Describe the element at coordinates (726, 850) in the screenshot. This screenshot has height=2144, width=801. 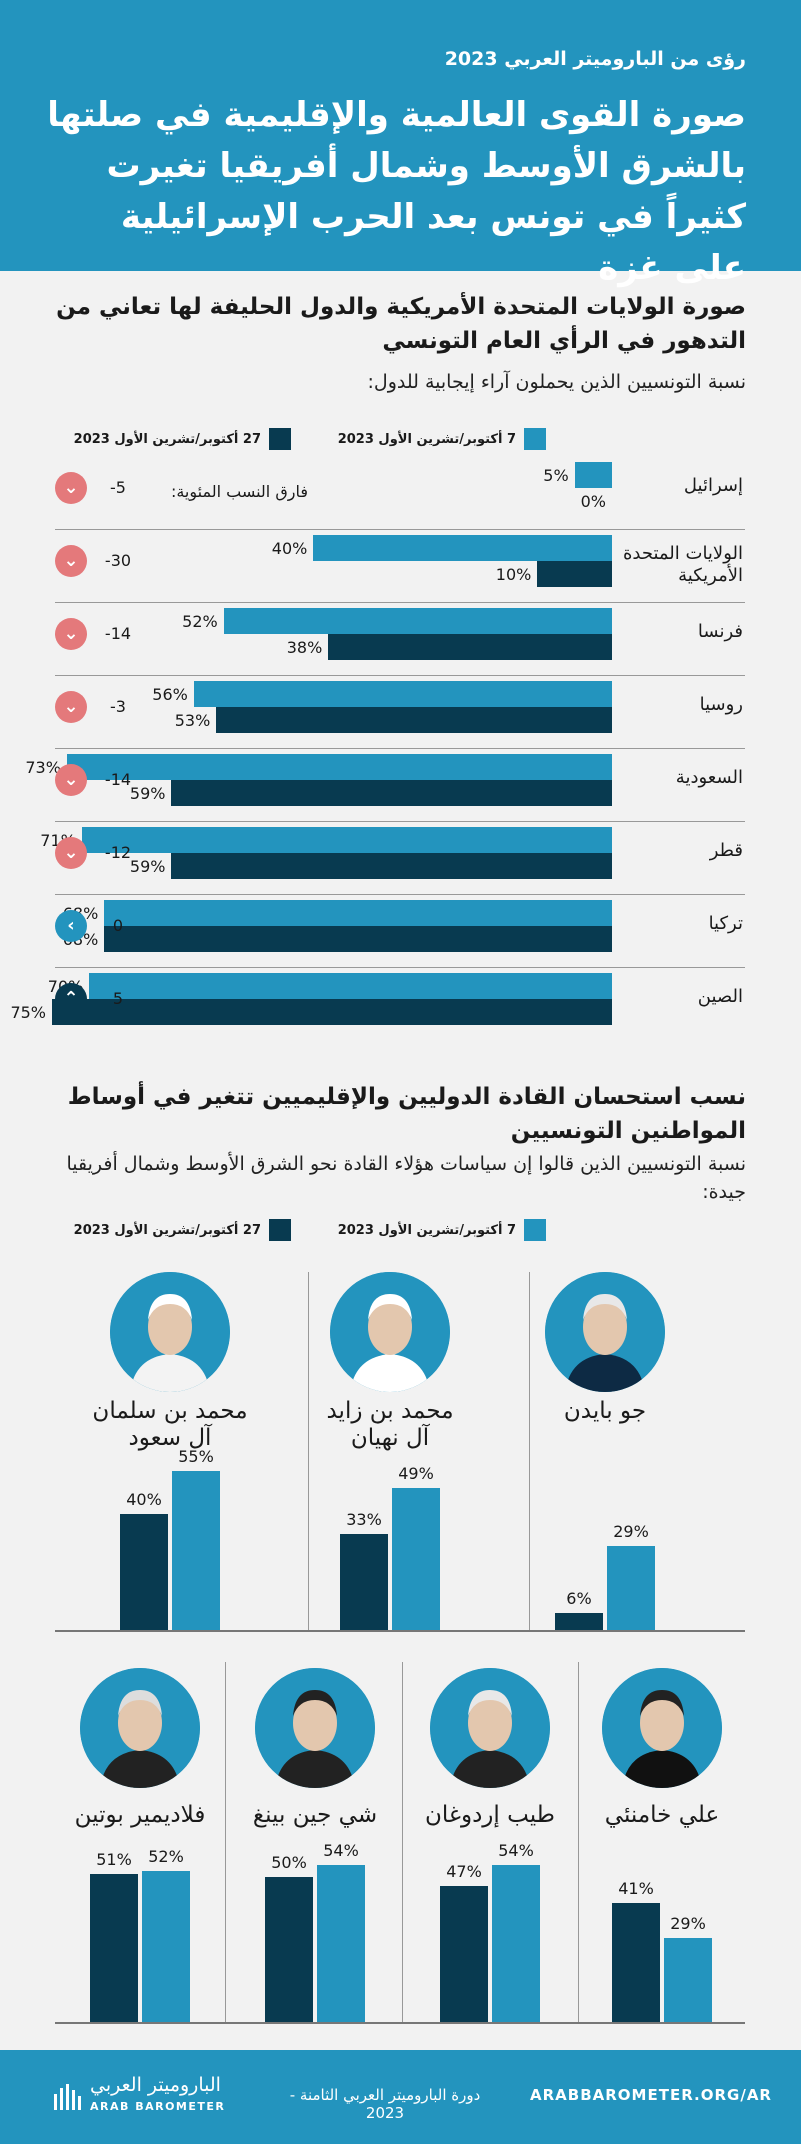
I see `country-label-line1: قطر` at that location.